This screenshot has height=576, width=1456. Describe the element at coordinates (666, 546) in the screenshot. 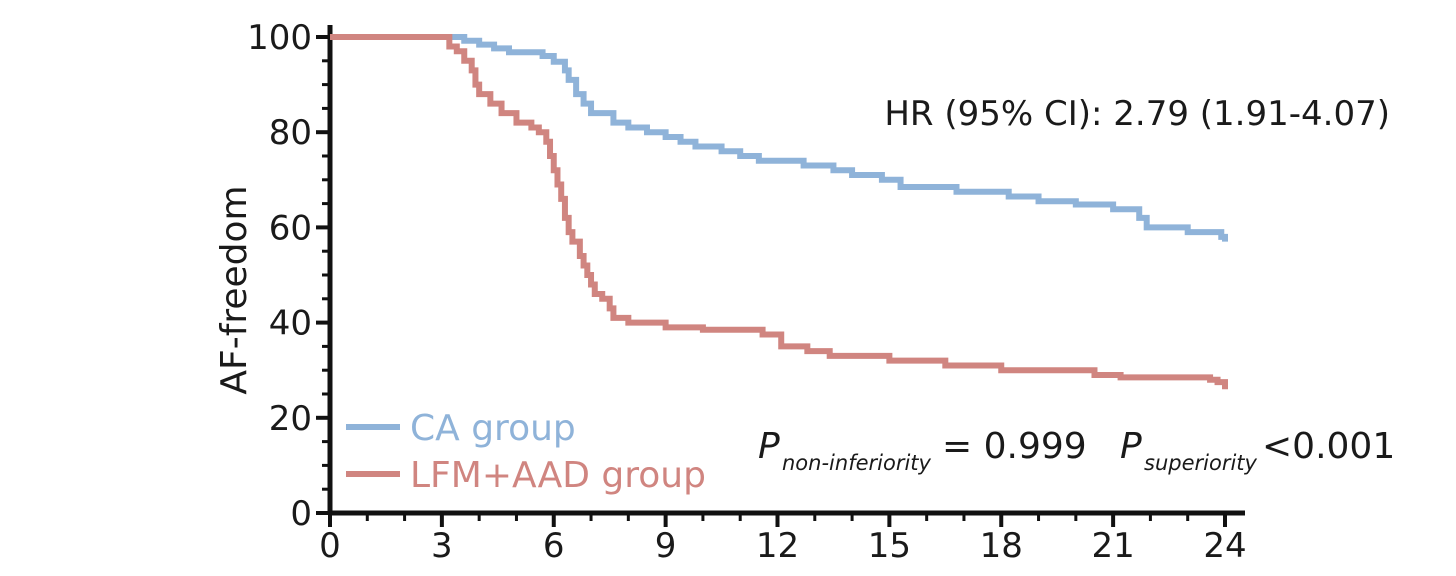

I see `x-tick-label: 9` at that location.